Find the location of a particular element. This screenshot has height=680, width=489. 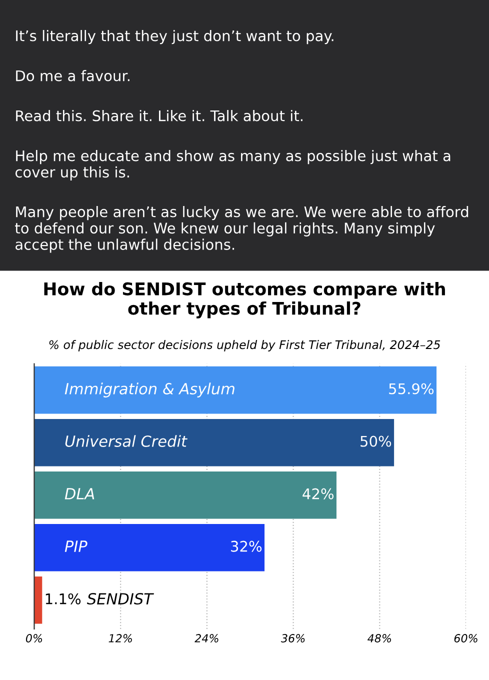

text: Read this. Share it. Like it. Talk about it. is located at coordinates (159, 116).